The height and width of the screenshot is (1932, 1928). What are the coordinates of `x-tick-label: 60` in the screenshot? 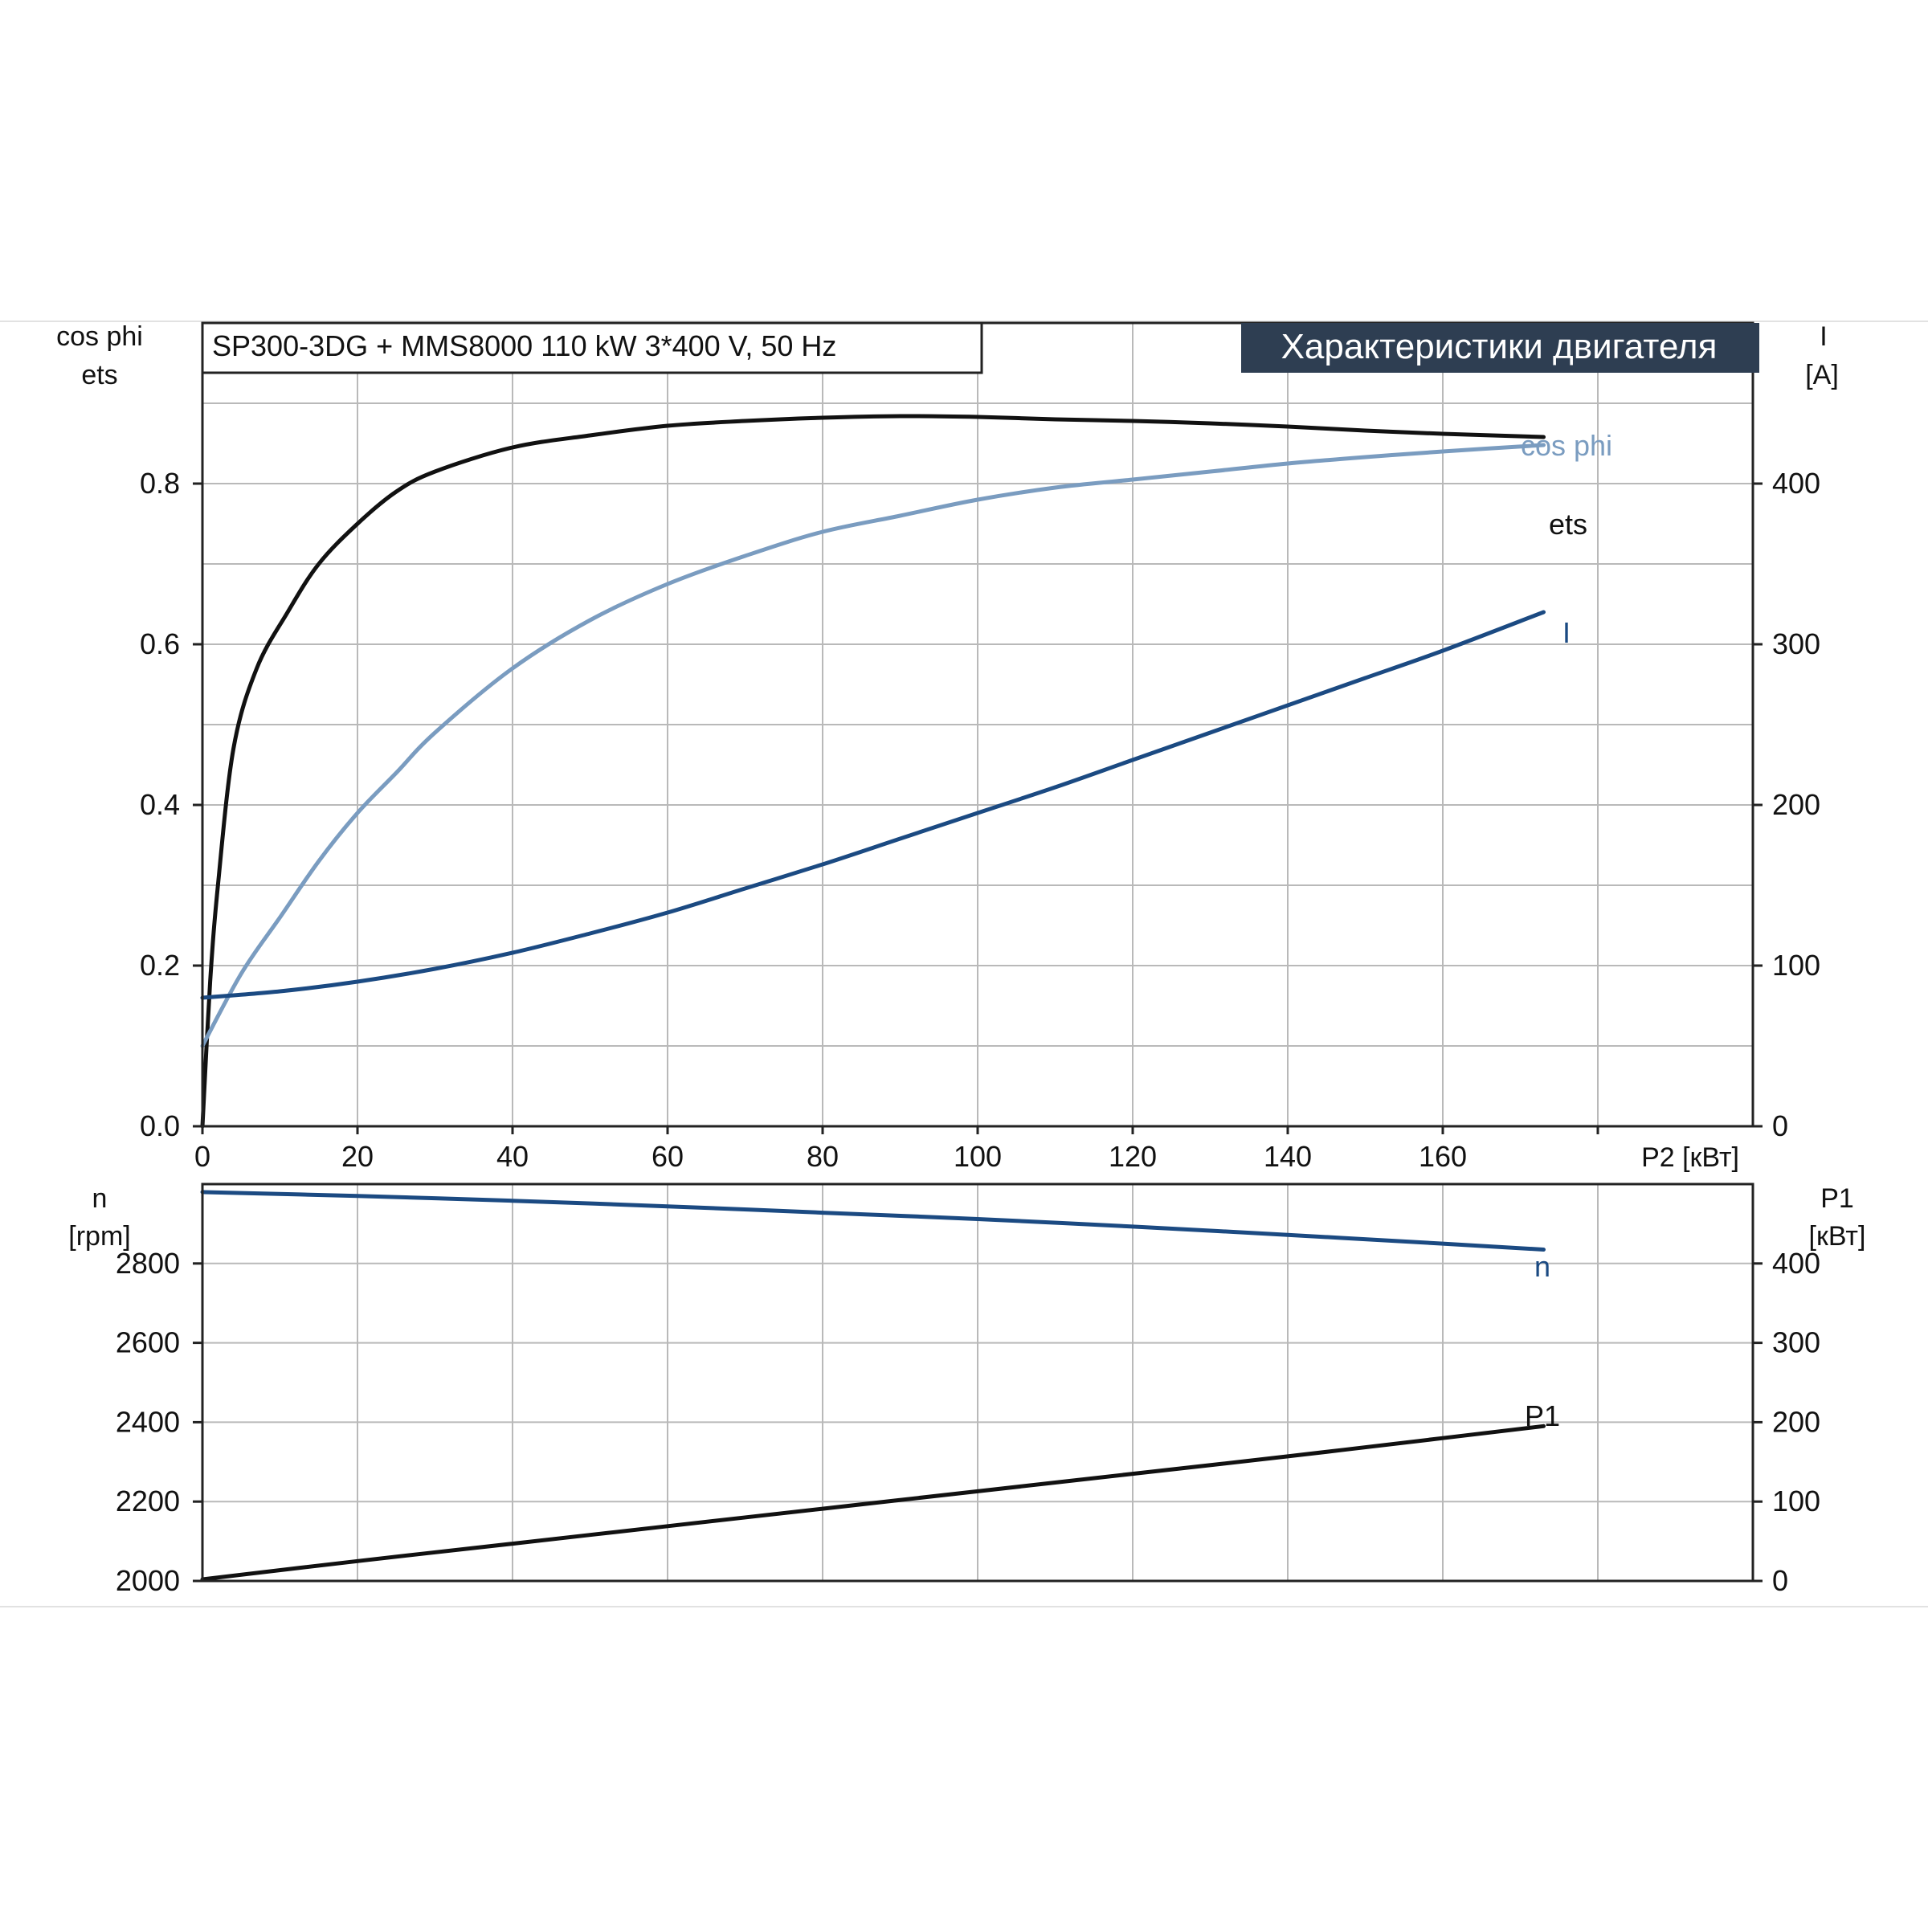 It's located at (668, 1156).